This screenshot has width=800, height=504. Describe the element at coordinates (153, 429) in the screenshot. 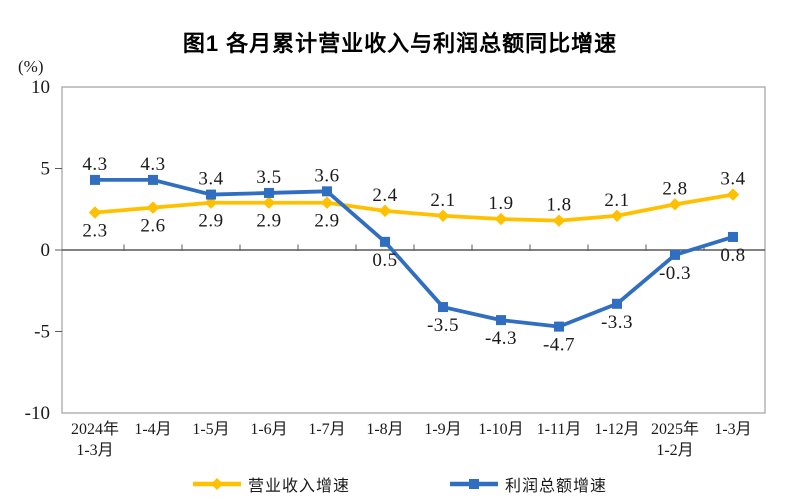

I see `x-axis-label: 1-4月` at that location.